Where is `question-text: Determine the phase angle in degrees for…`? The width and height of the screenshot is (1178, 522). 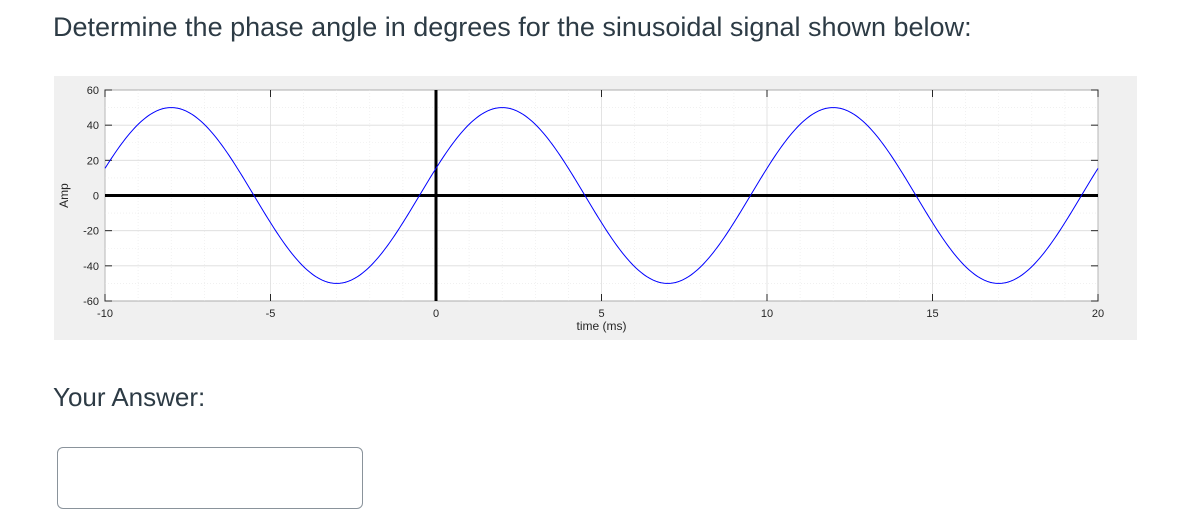
question-text: Determine the phase angle in degrees for… is located at coordinates (512, 27).